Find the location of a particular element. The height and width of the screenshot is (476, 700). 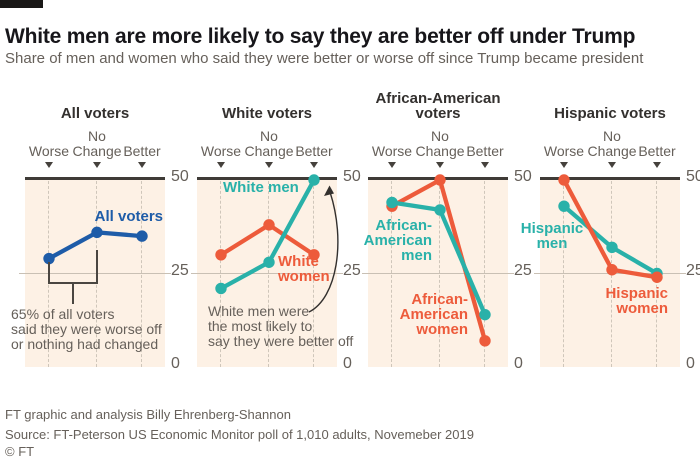

panel-title: African-American voters is located at coordinates (438, 106).